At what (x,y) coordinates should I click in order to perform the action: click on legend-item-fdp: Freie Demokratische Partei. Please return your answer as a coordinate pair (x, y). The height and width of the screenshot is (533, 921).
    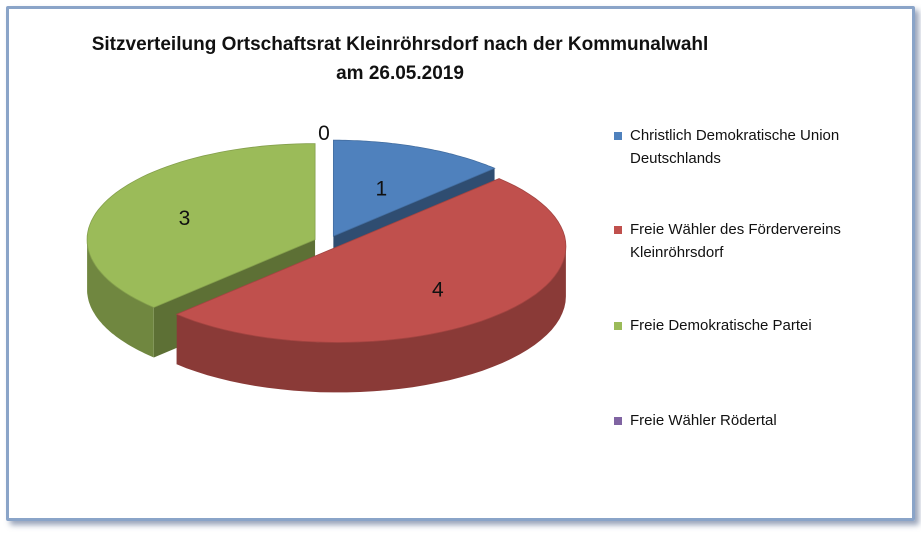
    Looking at the image, I should click on (759, 325).